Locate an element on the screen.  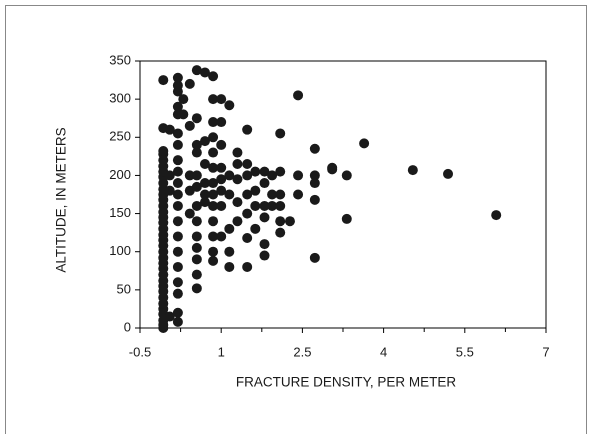
y-tick-label: 100 is located at coordinates (120, 250).